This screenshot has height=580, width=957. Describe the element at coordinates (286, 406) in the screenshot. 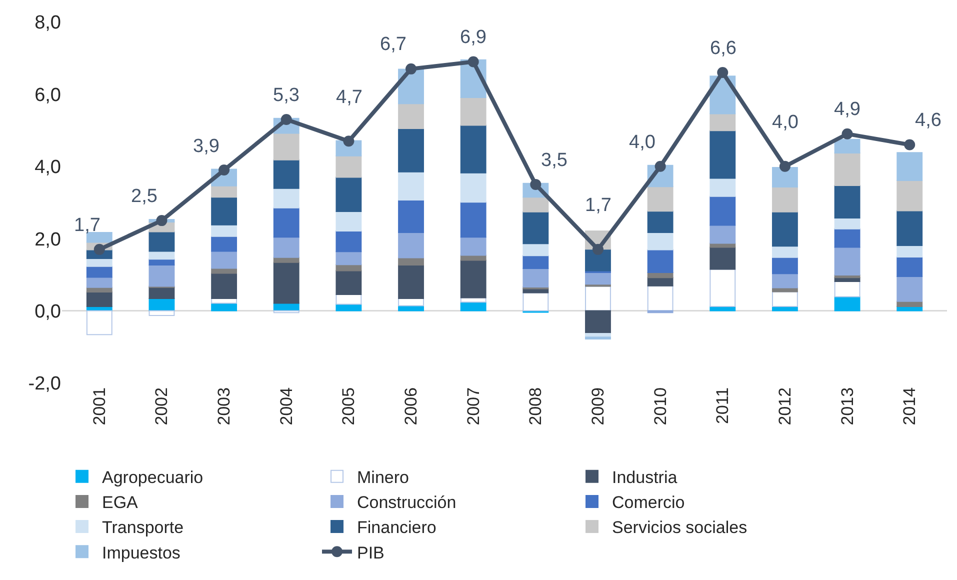

I see `x-tick-label: 2004` at that location.